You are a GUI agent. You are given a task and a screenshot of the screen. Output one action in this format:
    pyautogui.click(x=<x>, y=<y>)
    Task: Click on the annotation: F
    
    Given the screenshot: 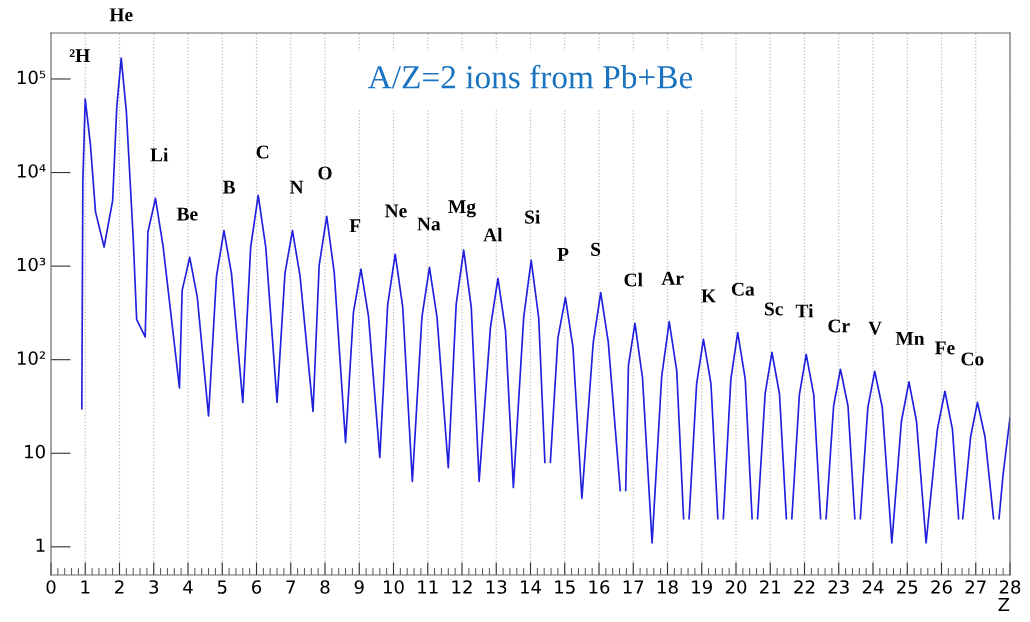 What is the action you would take?
    pyautogui.click(x=355, y=226)
    